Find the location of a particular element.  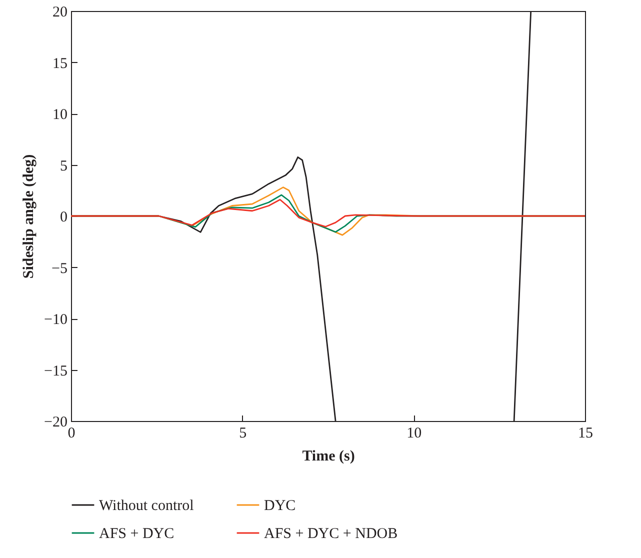

y-tick-label: 5 is located at coordinates (64, 166).